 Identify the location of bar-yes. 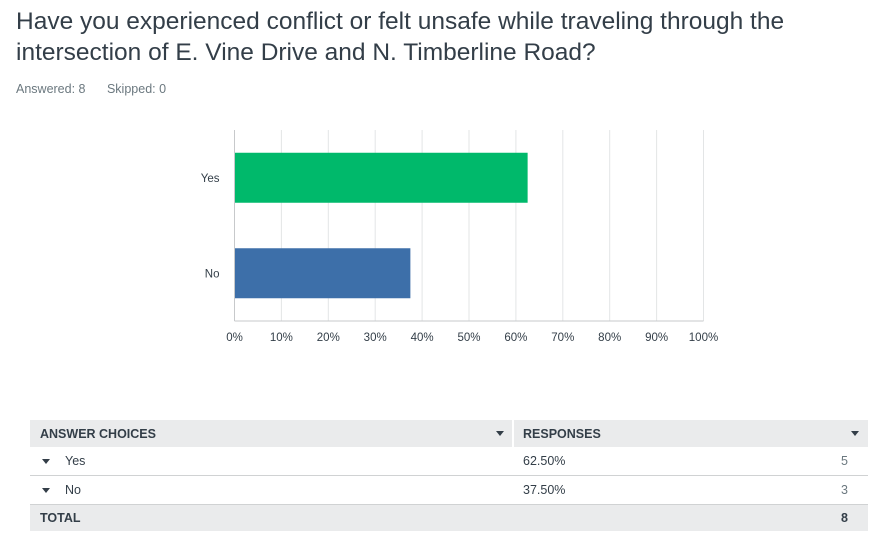
(381, 177).